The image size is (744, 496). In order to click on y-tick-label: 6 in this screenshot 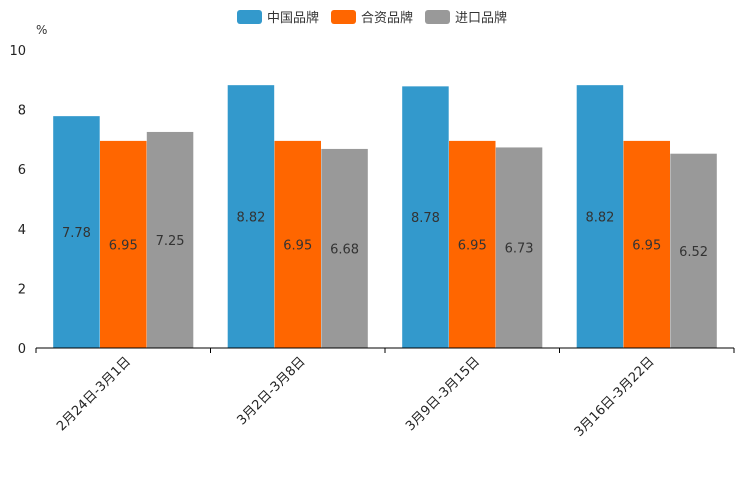, I will do `click(22, 170)`.